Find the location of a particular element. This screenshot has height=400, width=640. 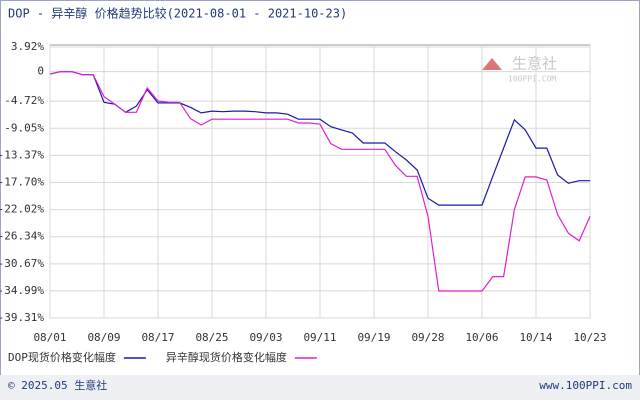

x-tick-label: 10/14 is located at coordinates (535, 337).